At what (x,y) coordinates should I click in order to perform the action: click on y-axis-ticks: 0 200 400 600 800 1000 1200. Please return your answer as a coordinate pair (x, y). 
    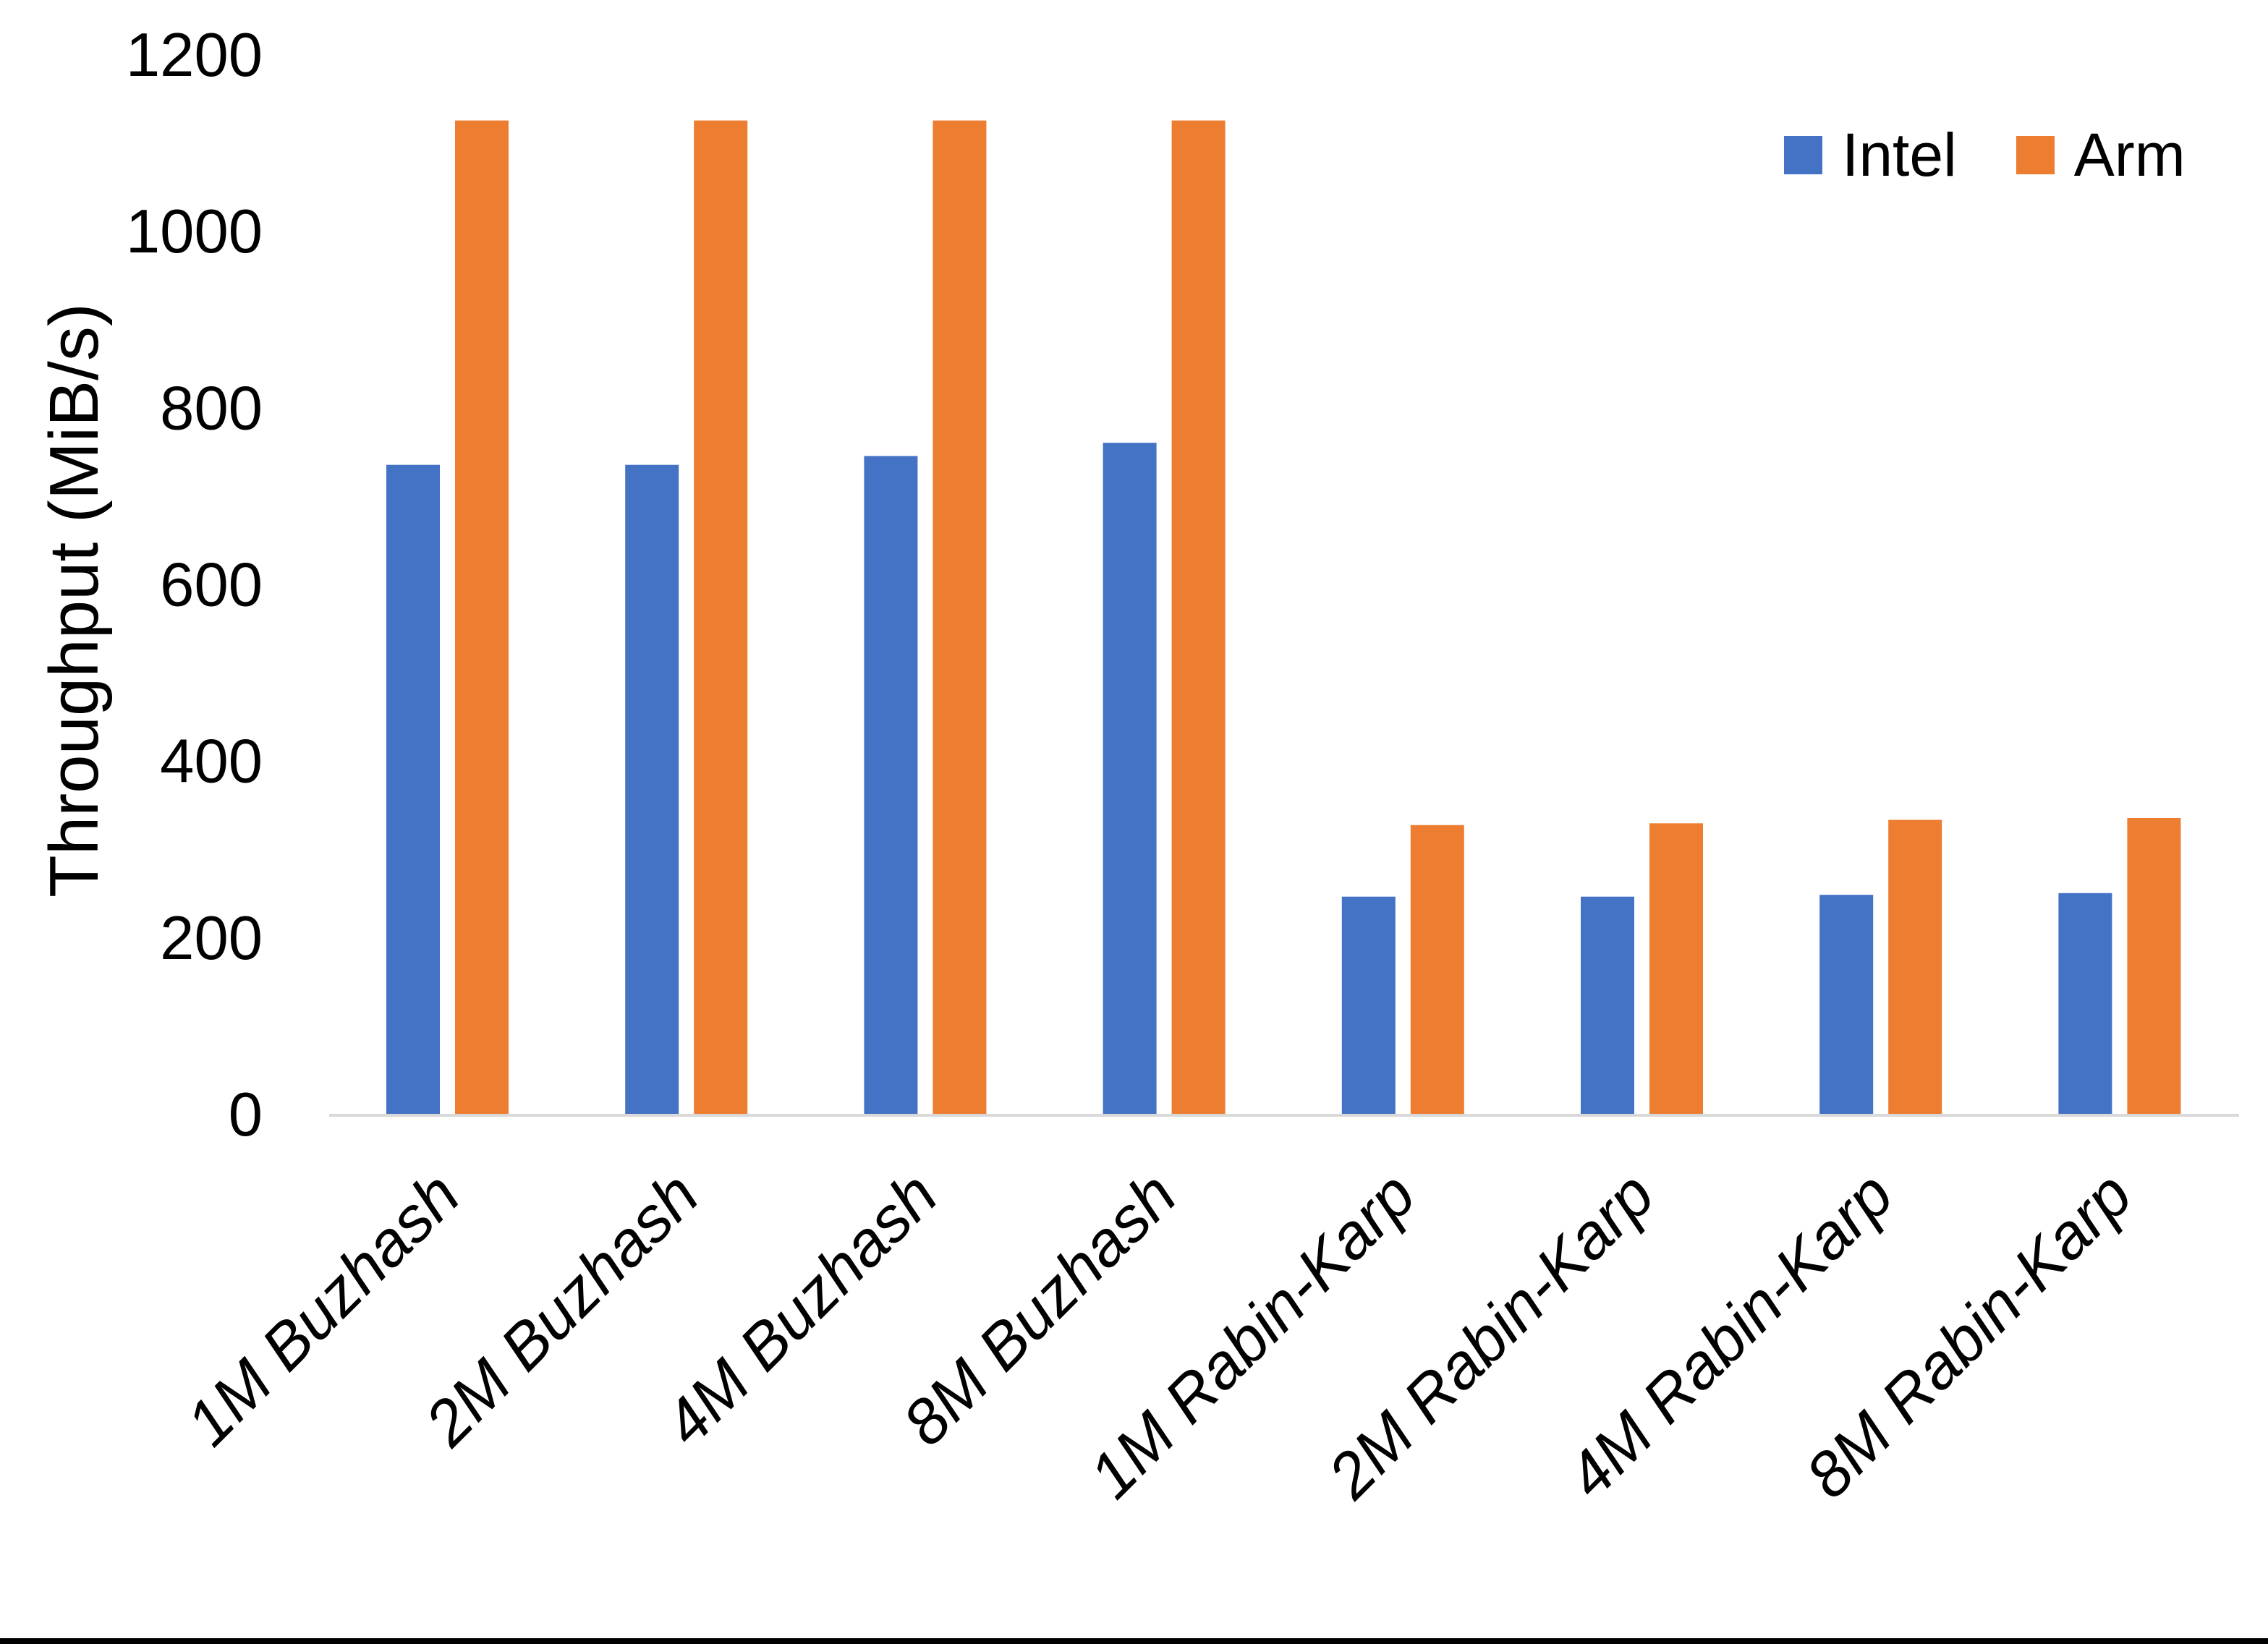
    Looking at the image, I should click on (194, 585).